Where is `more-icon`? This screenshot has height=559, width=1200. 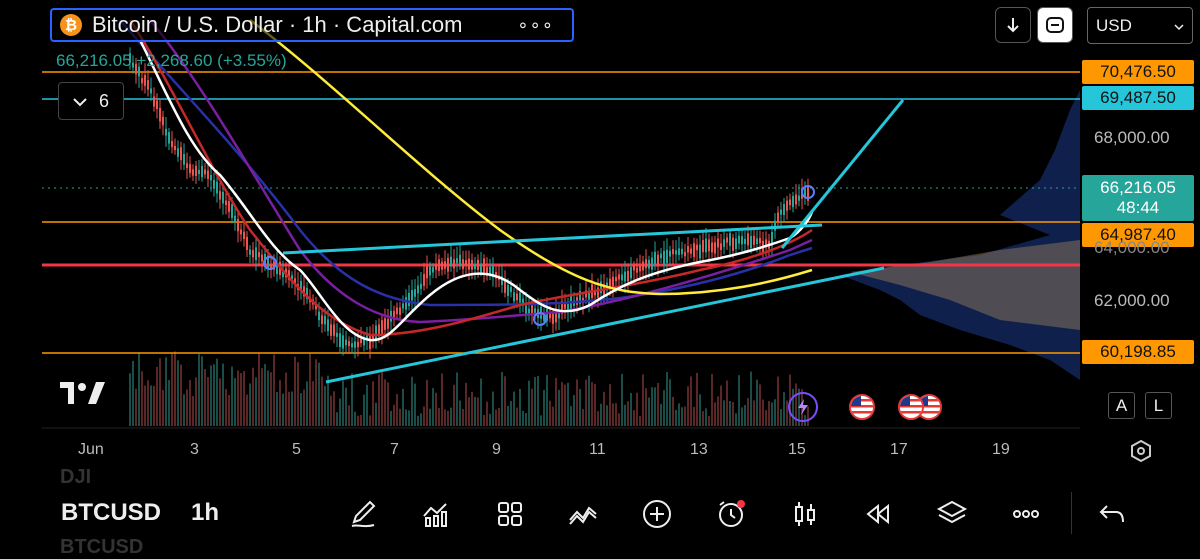 more-icon is located at coordinates (1026, 514).